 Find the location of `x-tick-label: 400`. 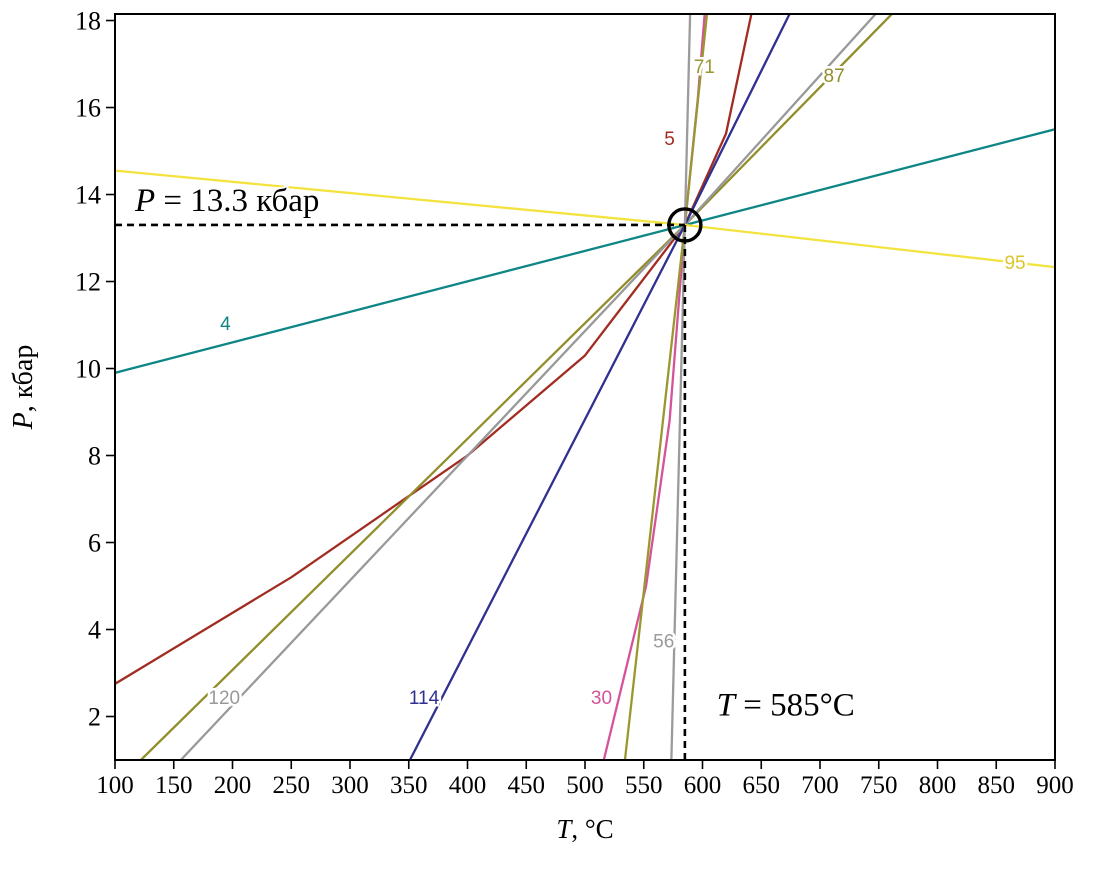

x-tick-label: 400 is located at coordinates (468, 785).